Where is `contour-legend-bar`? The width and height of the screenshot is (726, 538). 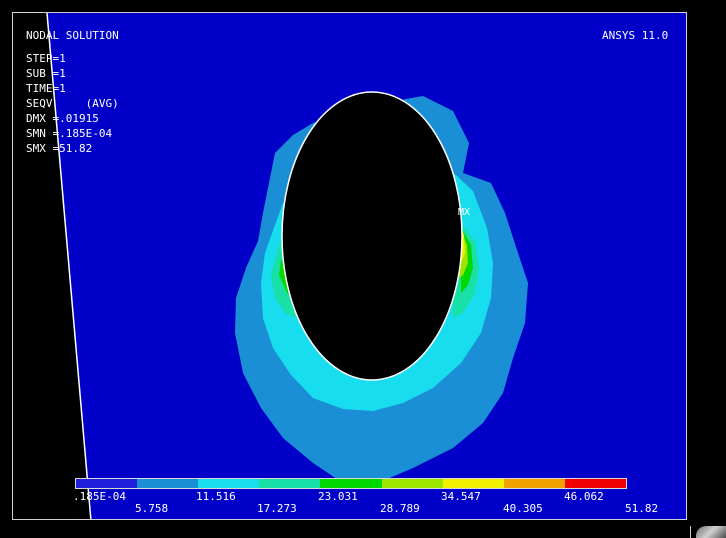
contour-legend-bar is located at coordinates (351, 483).